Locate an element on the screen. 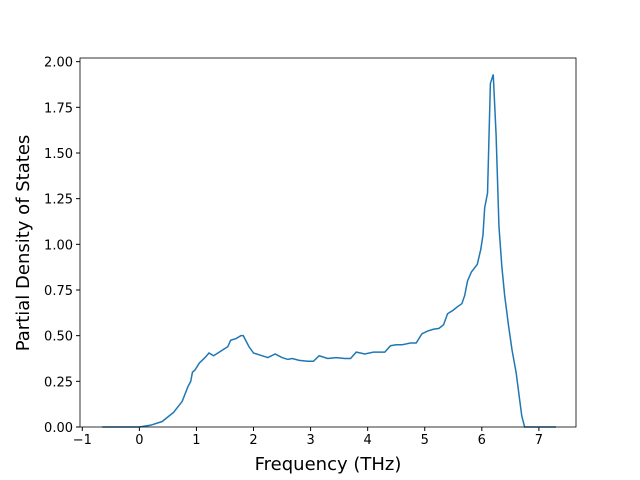  x-tick-label: 4 is located at coordinates (368, 440).